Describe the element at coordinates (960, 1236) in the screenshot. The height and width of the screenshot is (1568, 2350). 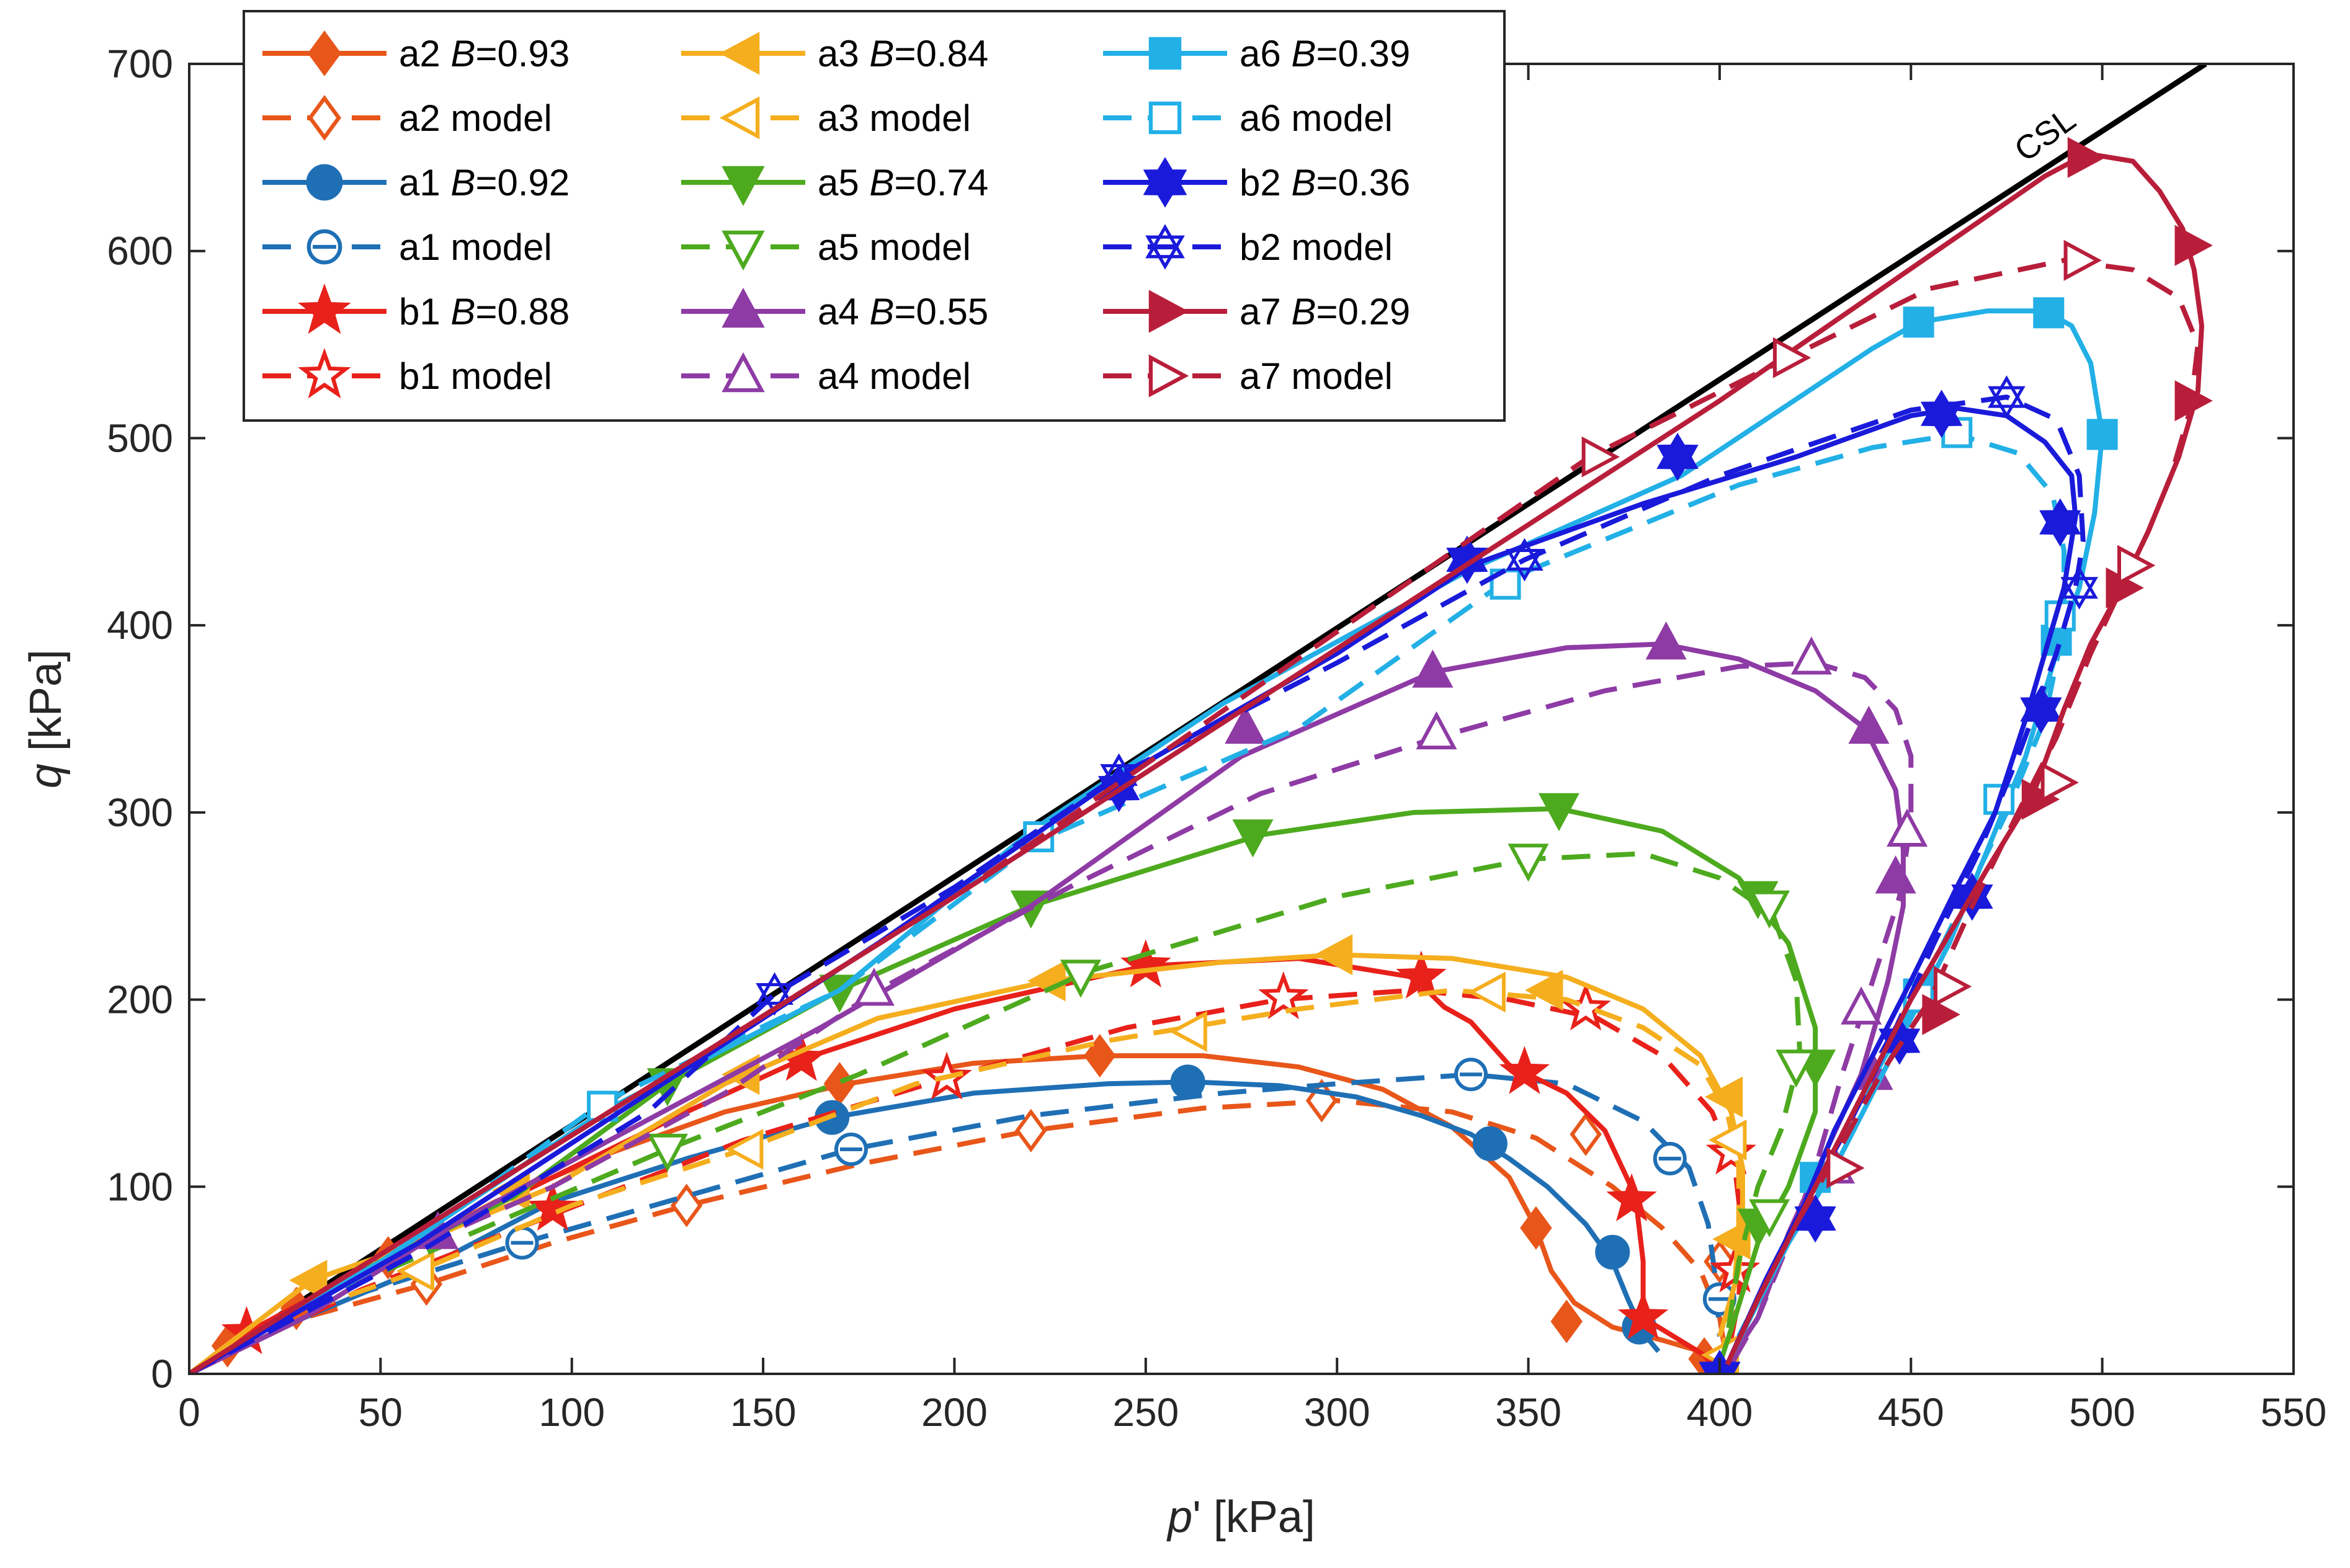
I see `series-line-a2m` at that location.